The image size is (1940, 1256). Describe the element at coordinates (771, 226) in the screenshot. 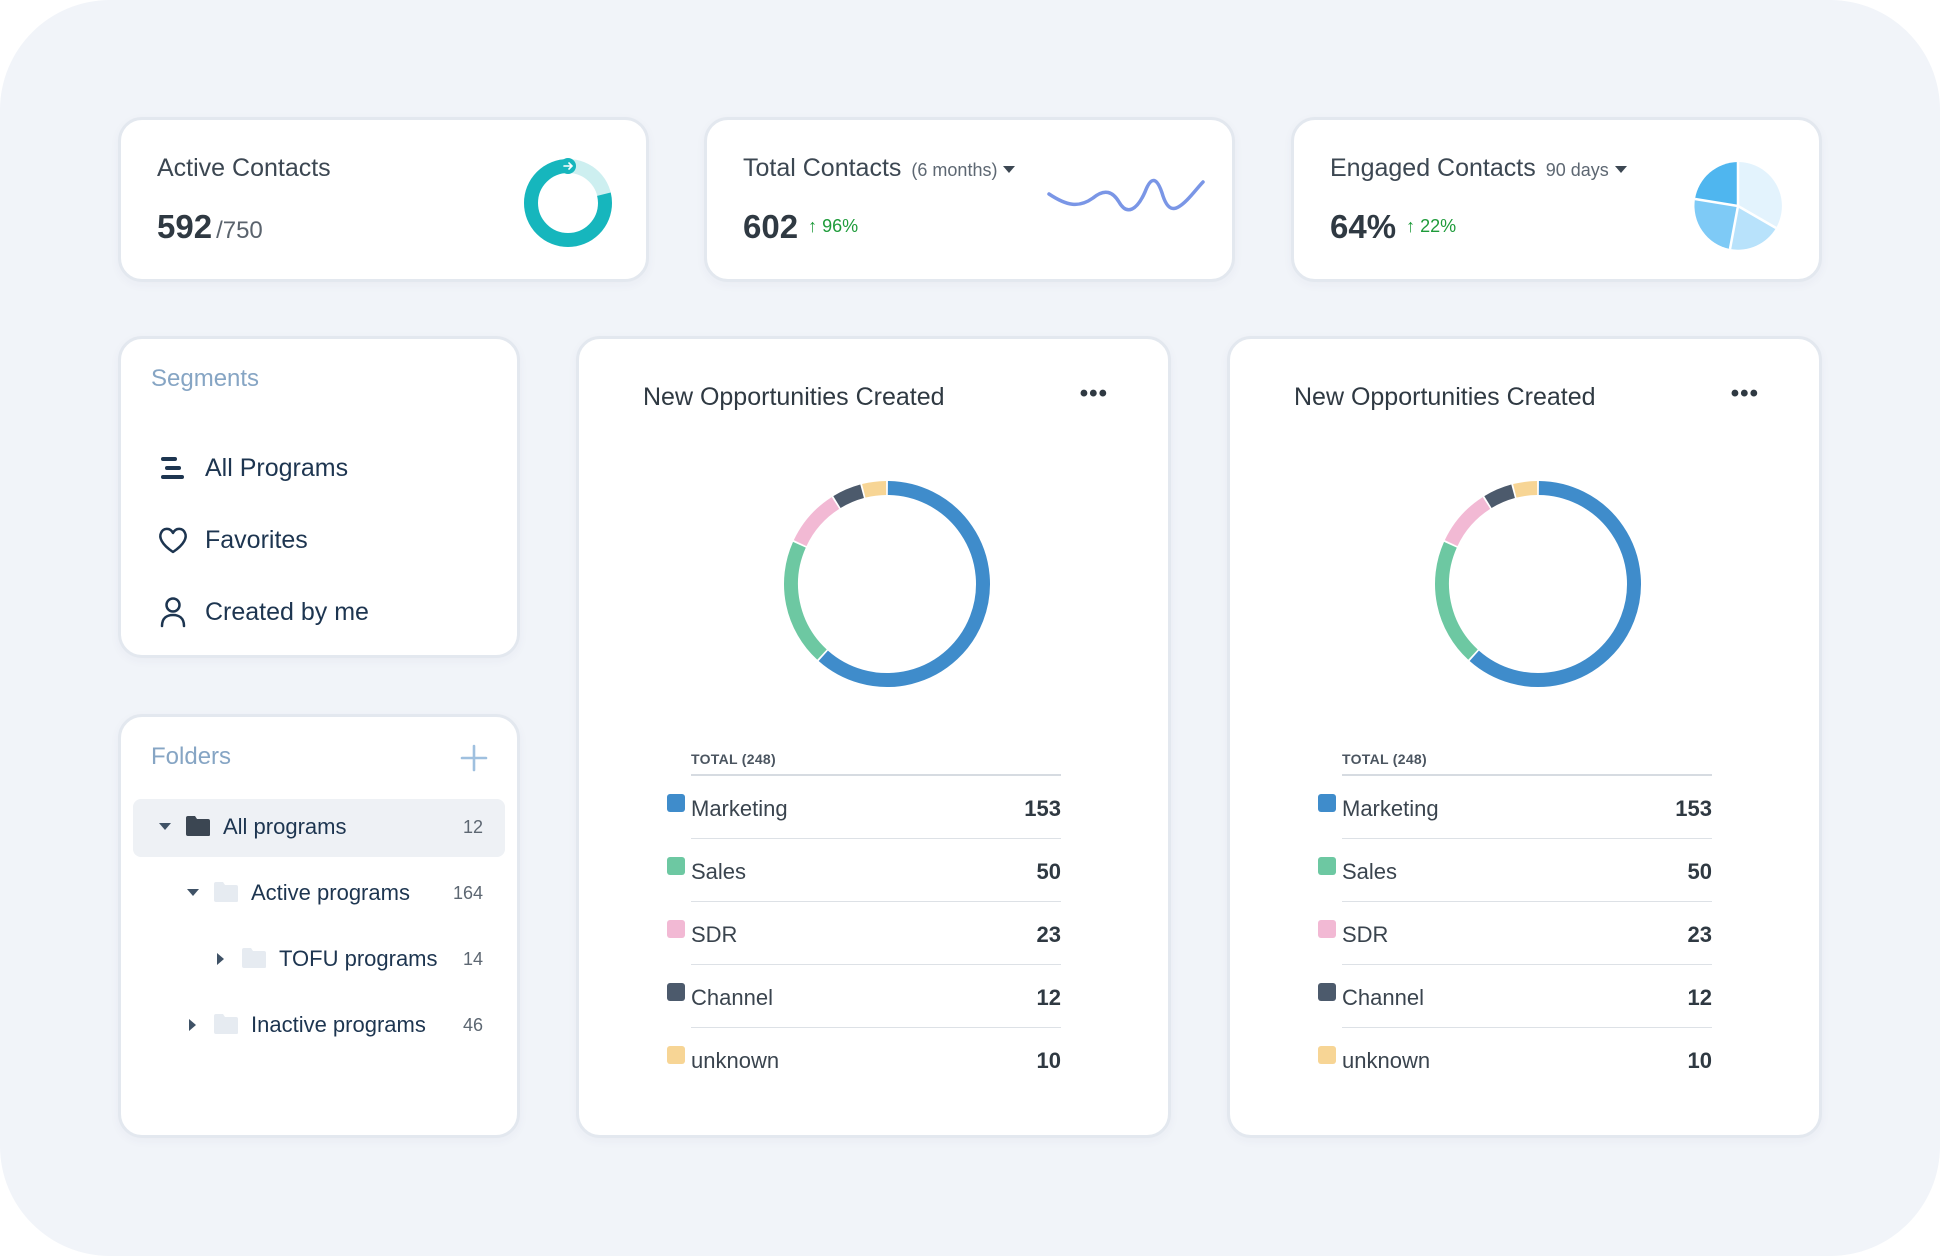

I see `total-contacts-number: 602` at that location.